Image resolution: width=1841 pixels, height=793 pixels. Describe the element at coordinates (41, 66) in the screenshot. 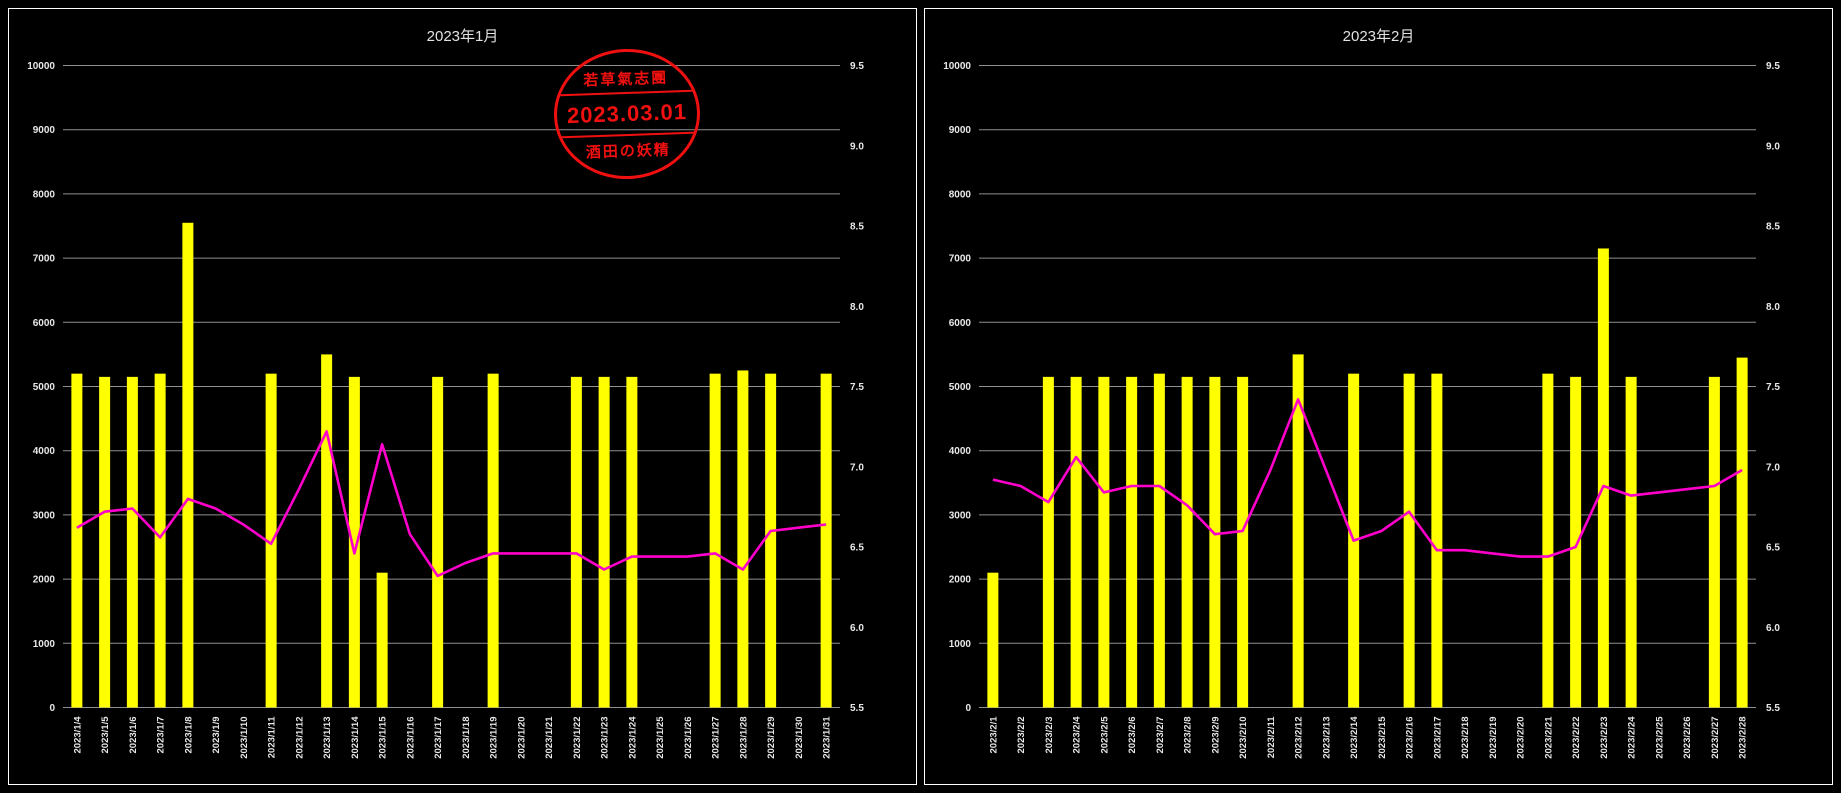

I see `left-axis-tick-label: 10000` at that location.